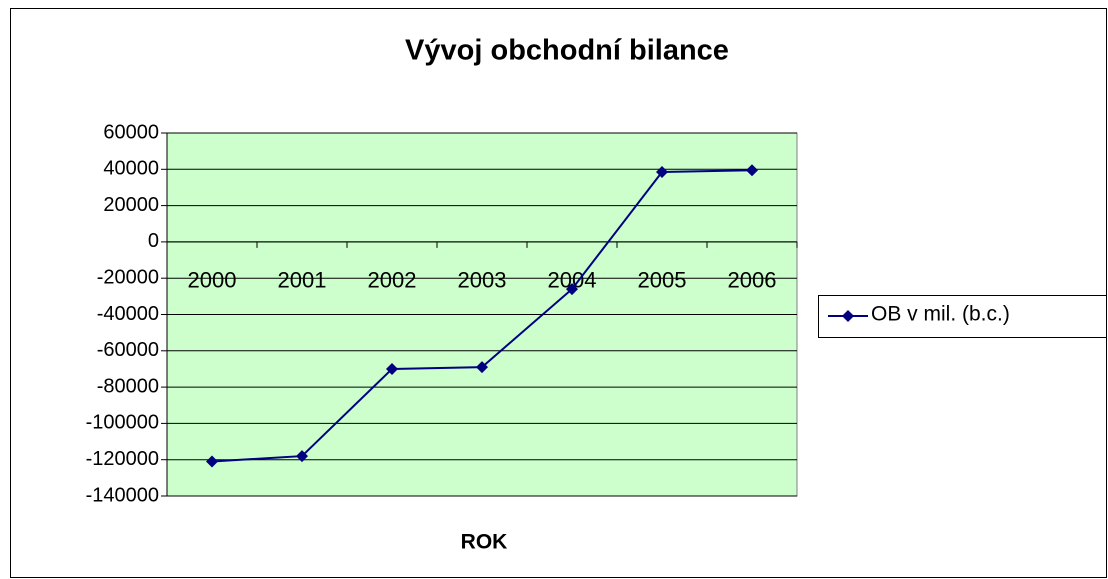 Image resolution: width=1108 pixels, height=579 pixels. Describe the element at coordinates (122, 459) in the screenshot. I see `y-tick-label: -120000` at that location.